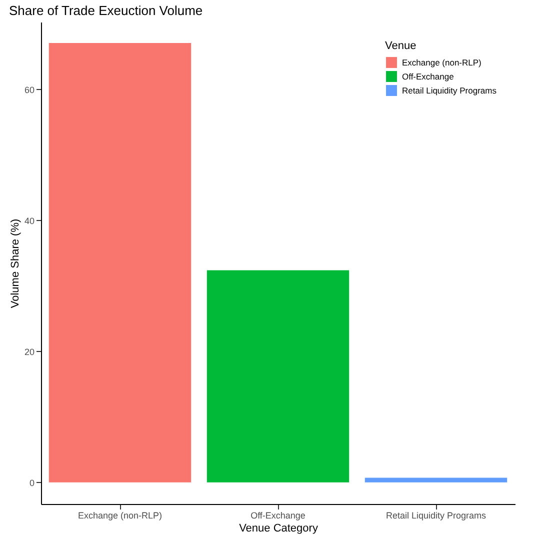 The height and width of the screenshot is (535, 535). I want to click on y-tick-label: 60, so click(29, 89).